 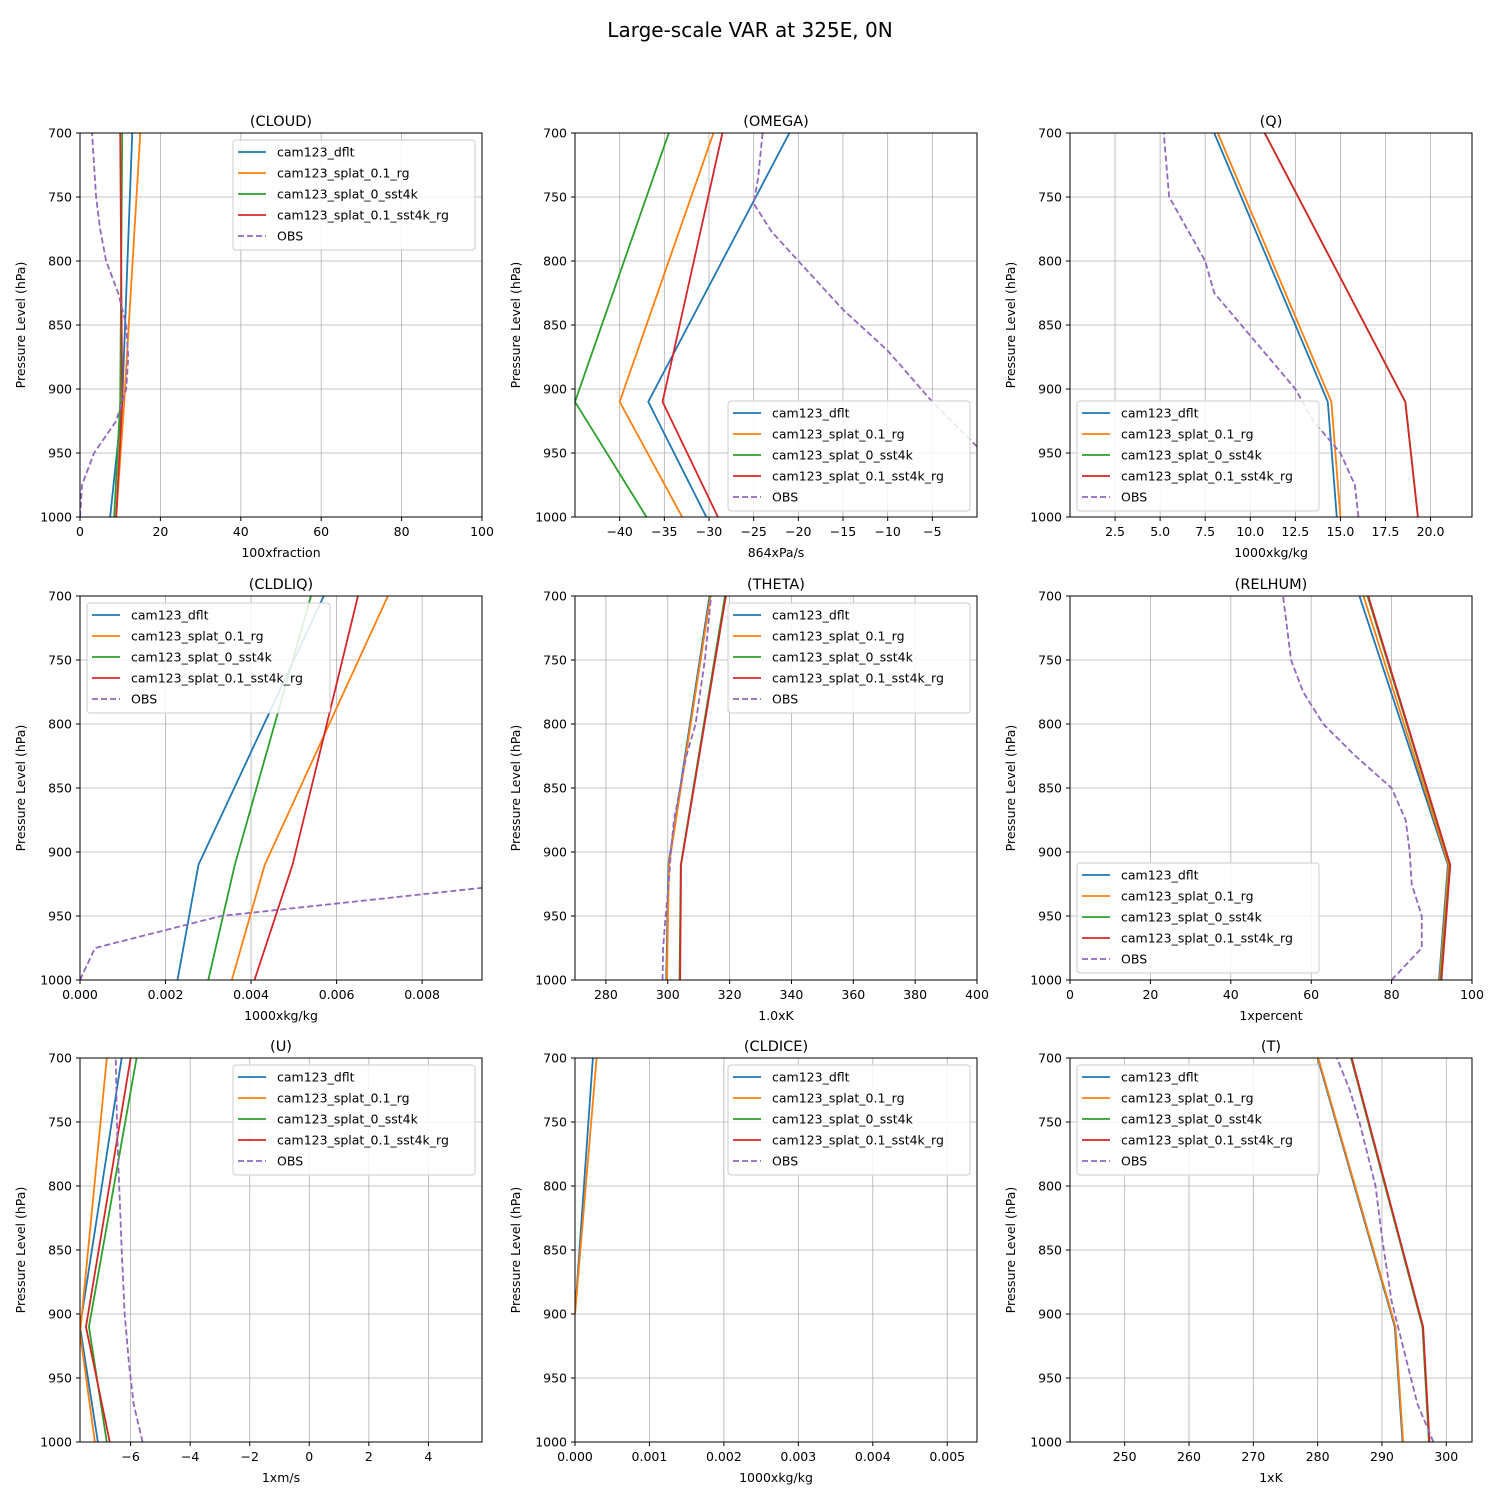 I want to click on x-tick-label: 0.005, so click(x=947, y=1456).